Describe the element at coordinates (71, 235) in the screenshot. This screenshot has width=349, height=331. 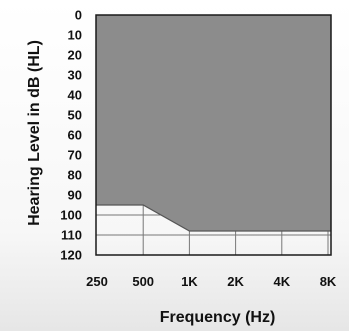
I see `y-tick-label: 110` at that location.